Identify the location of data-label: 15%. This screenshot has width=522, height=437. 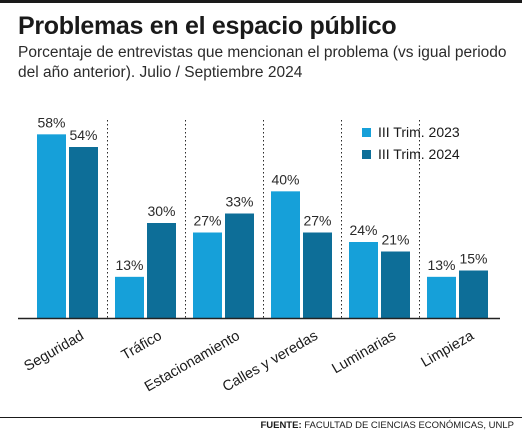
(473, 259).